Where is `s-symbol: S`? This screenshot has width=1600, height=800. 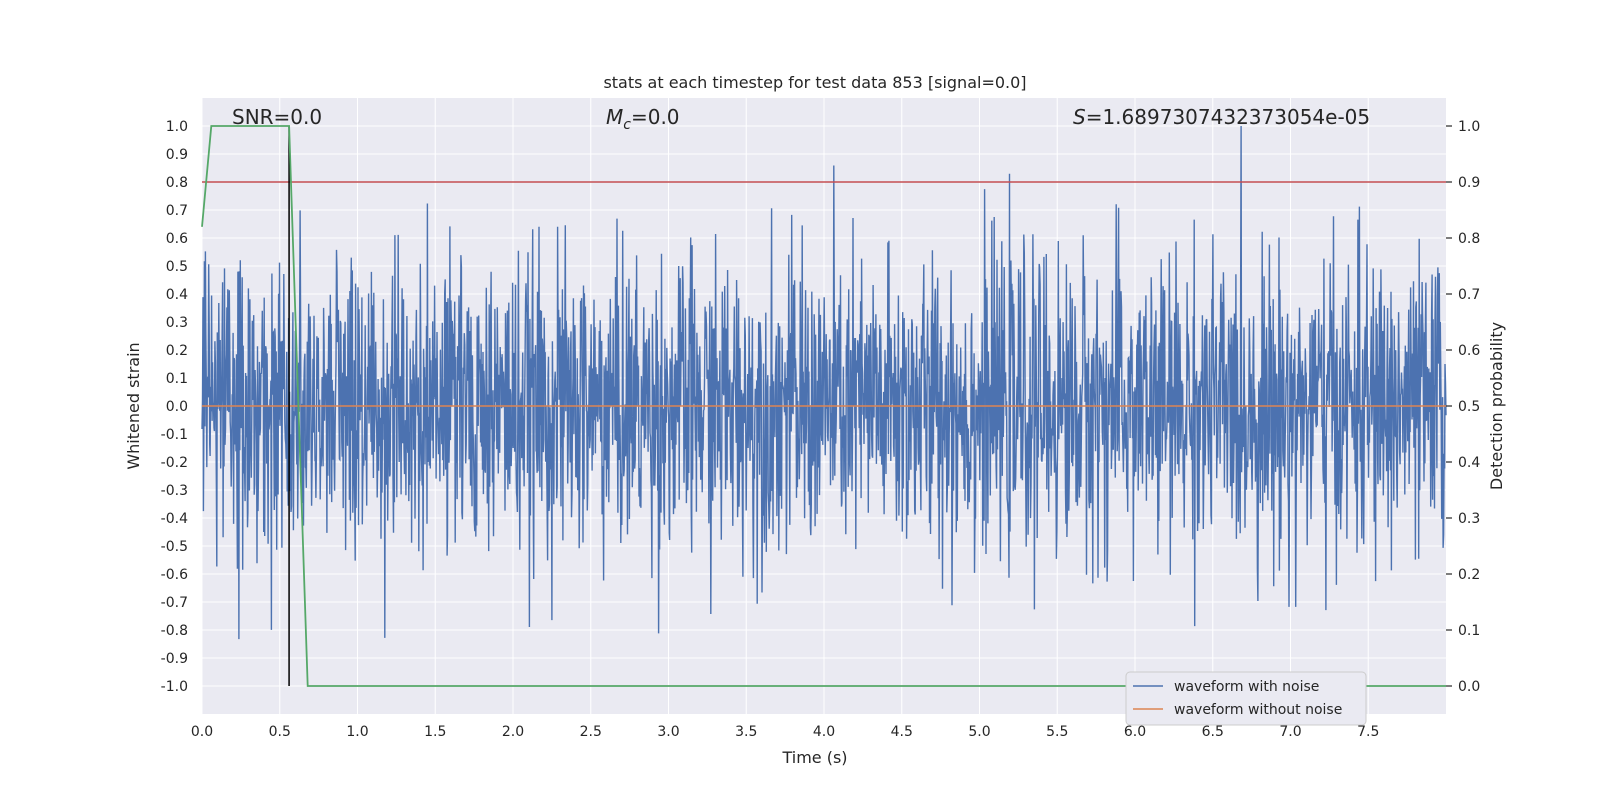
s-symbol: S is located at coordinates (1079, 117).